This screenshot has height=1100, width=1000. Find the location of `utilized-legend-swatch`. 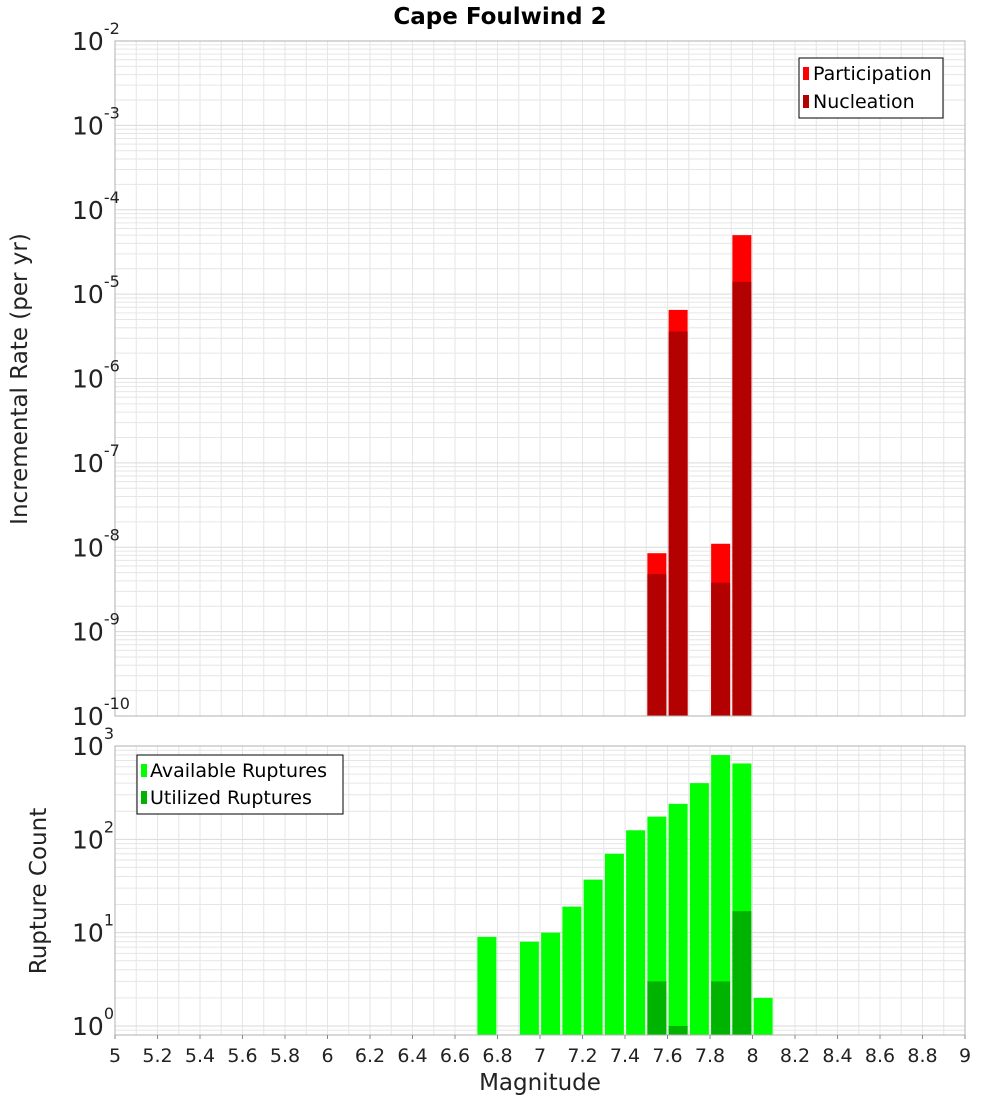

utilized-legend-swatch is located at coordinates (144, 797).